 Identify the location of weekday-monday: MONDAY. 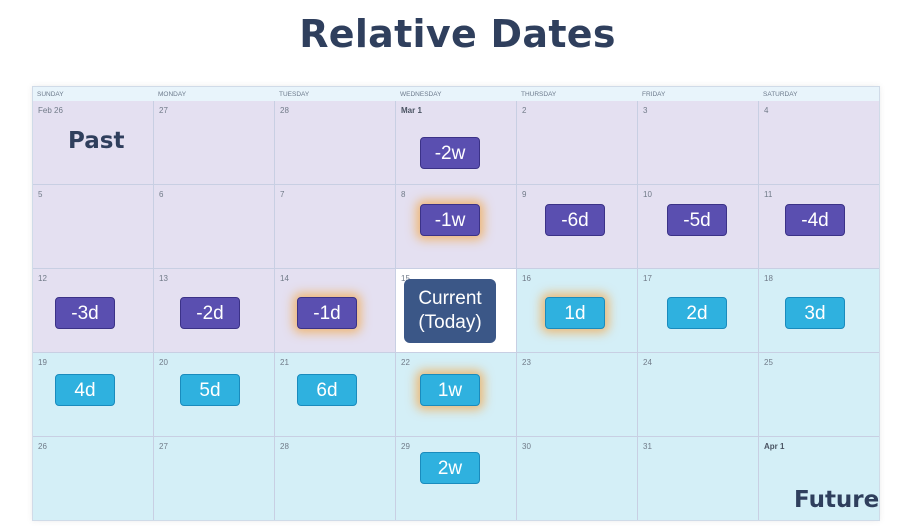
(172, 94).